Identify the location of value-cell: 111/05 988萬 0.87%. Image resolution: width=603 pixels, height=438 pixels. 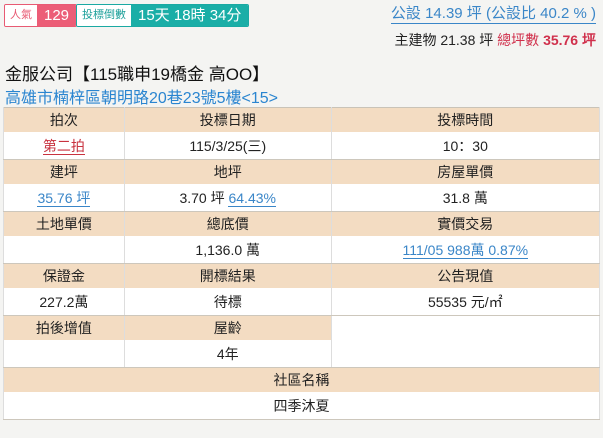
(465, 250).